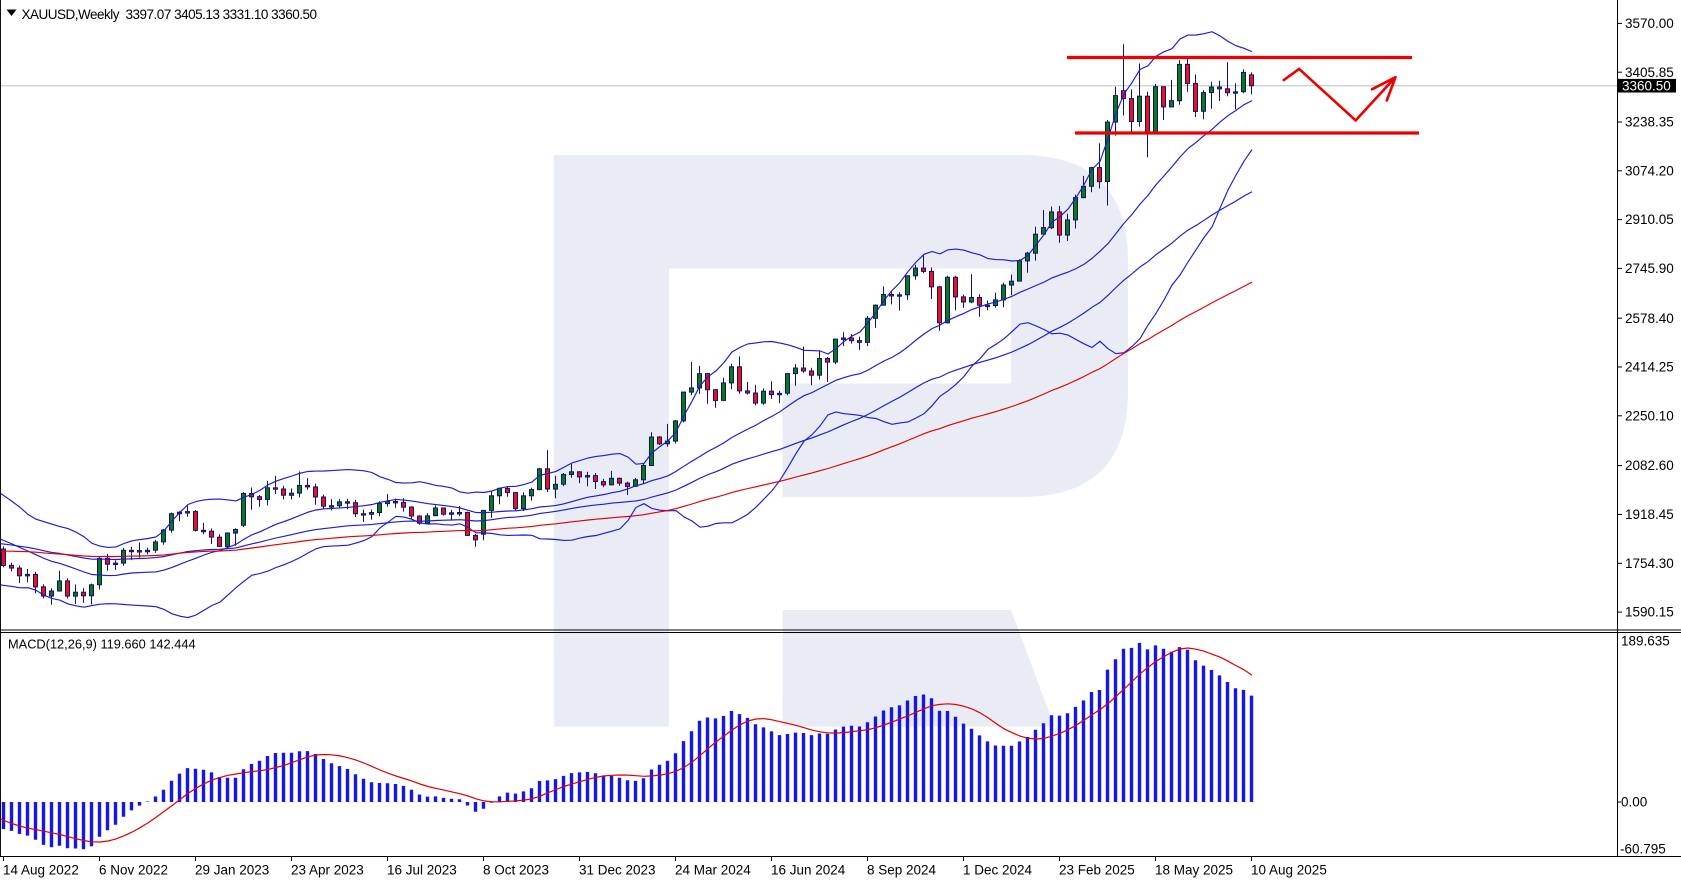 The image size is (1681, 887). Describe the element at coordinates (1194, 870) in the screenshot. I see `svg-text: 18 May 2025` at that location.